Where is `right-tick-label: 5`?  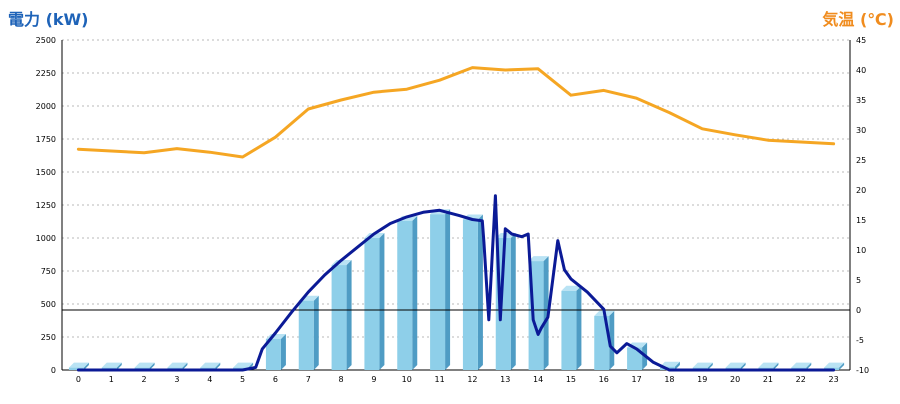
right-tick-label: 5 is located at coordinates (858, 280).